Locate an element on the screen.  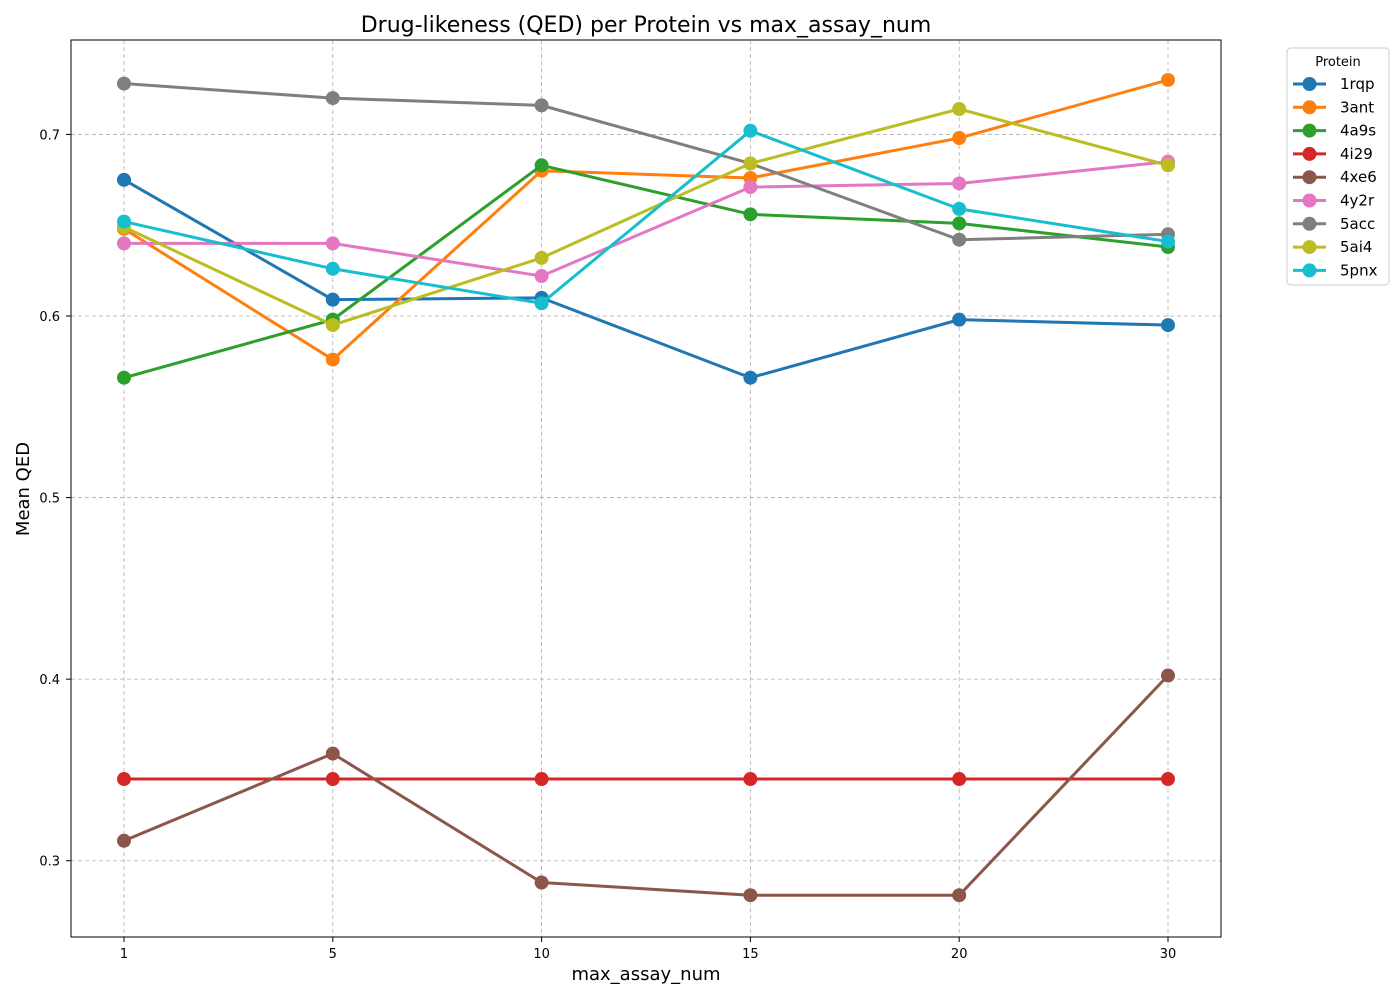
legend-label: 5acc is located at coordinates (1357, 224).